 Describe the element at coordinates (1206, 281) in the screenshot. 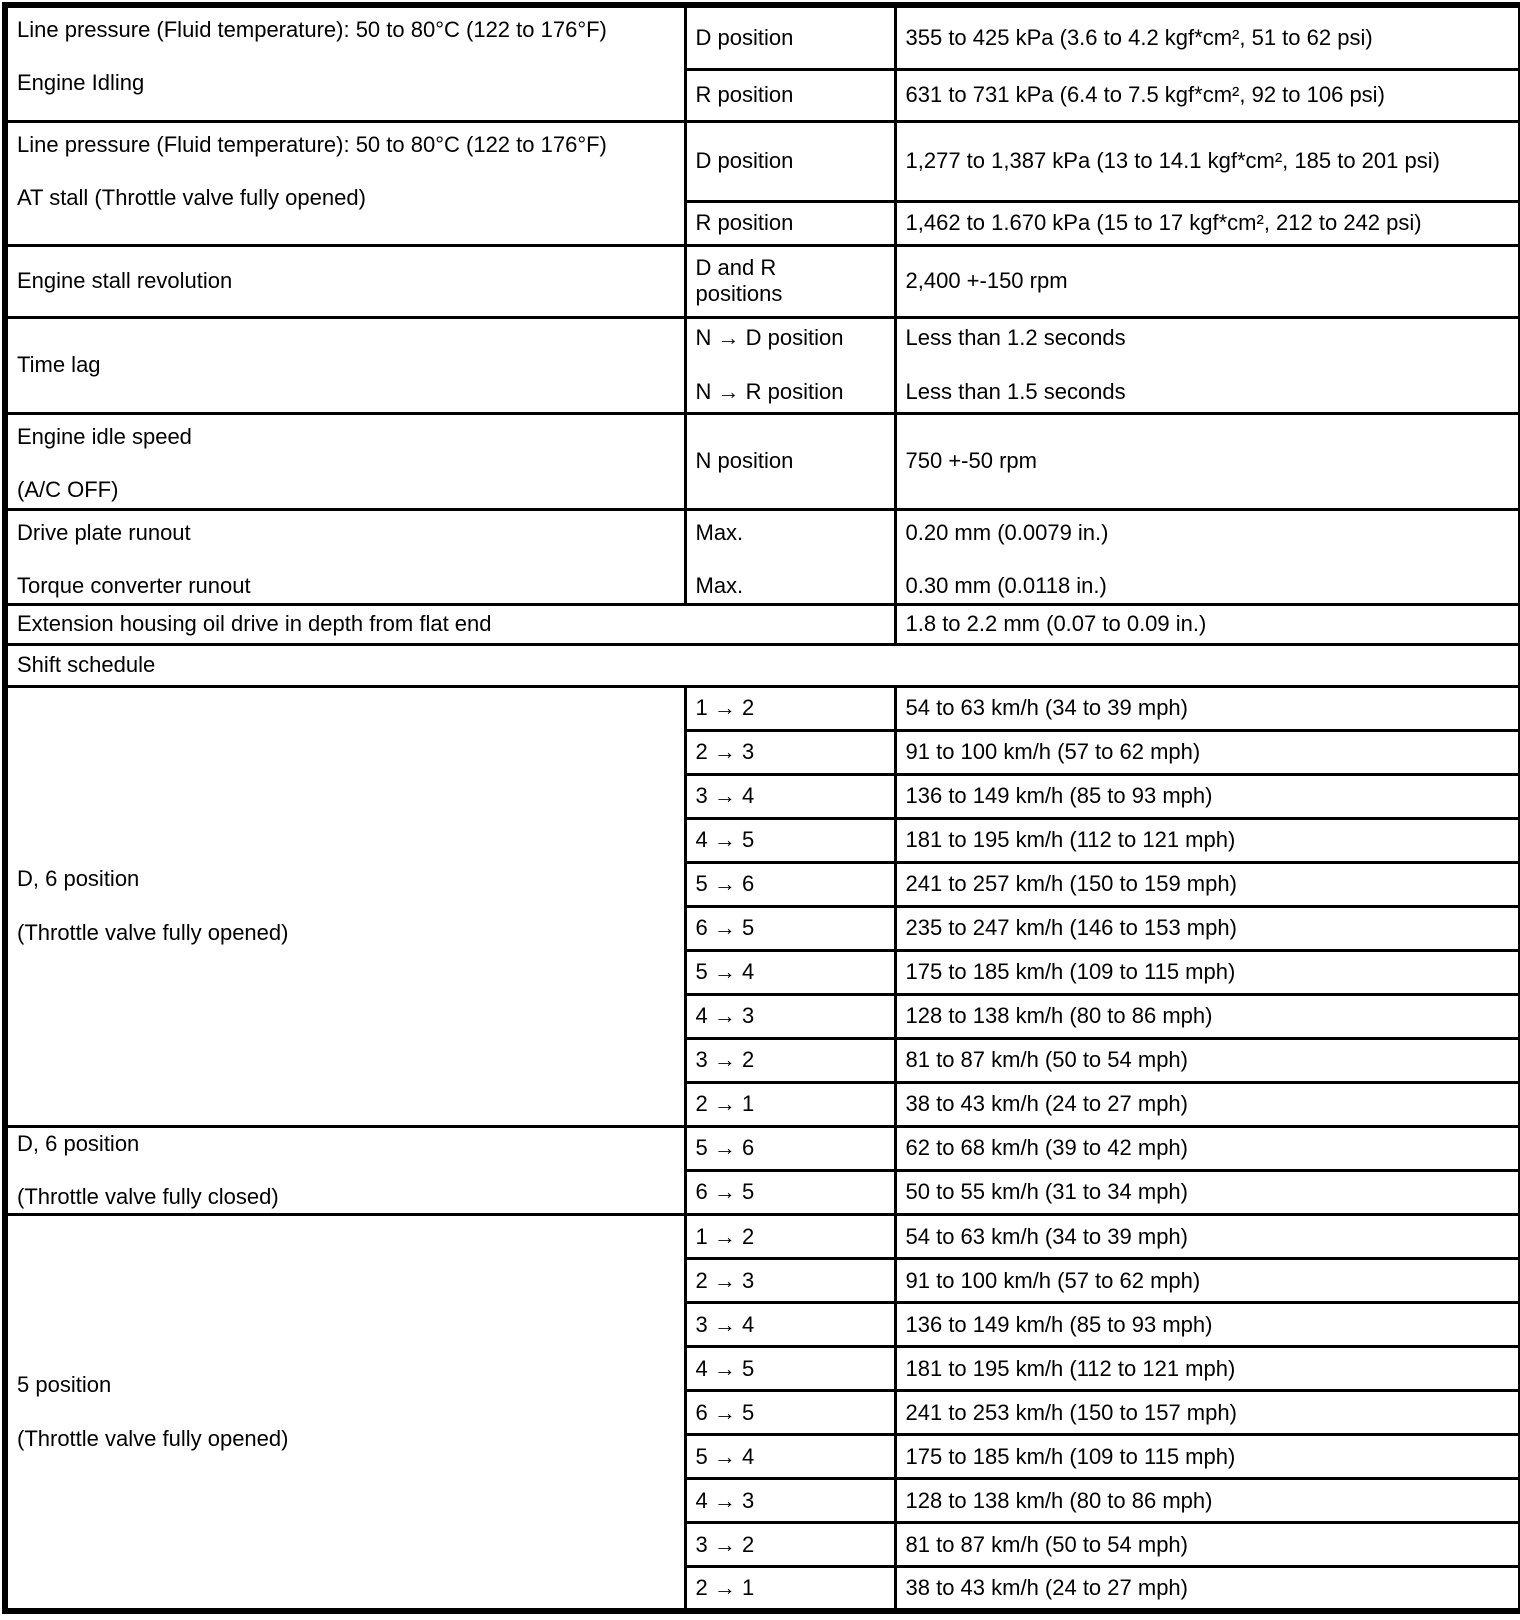

I see `value-cell: 2,400 +-150 rpm` at that location.